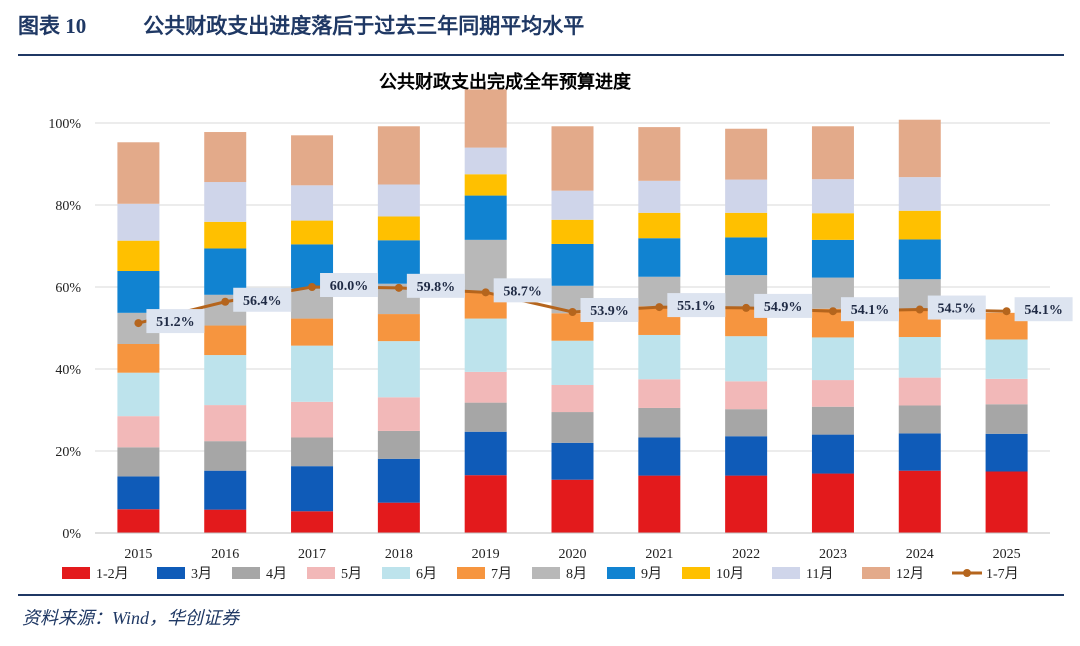 This screenshot has width=1080, height=646. Describe the element at coordinates (541, 595) in the screenshot. I see `bottom-divider` at that location.